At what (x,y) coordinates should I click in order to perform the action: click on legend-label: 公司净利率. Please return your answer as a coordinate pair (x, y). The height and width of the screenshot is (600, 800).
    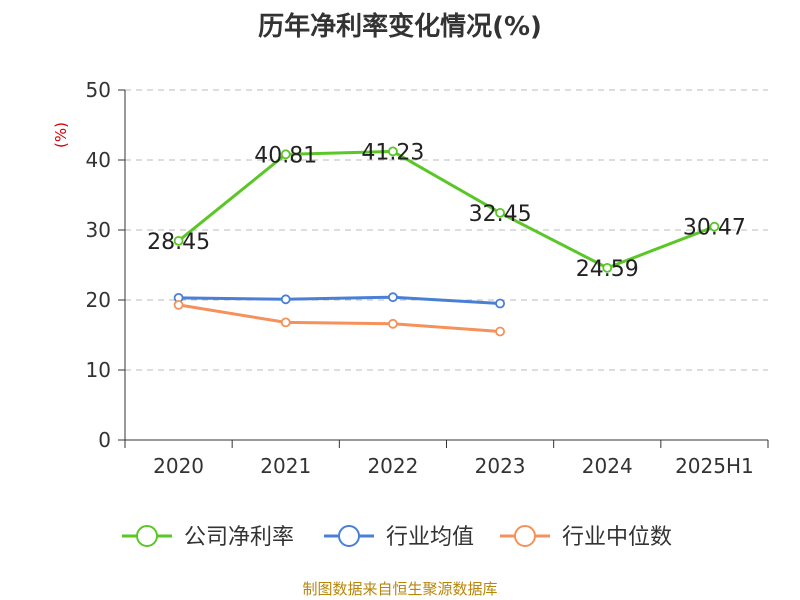
    Looking at the image, I should click on (239, 537).